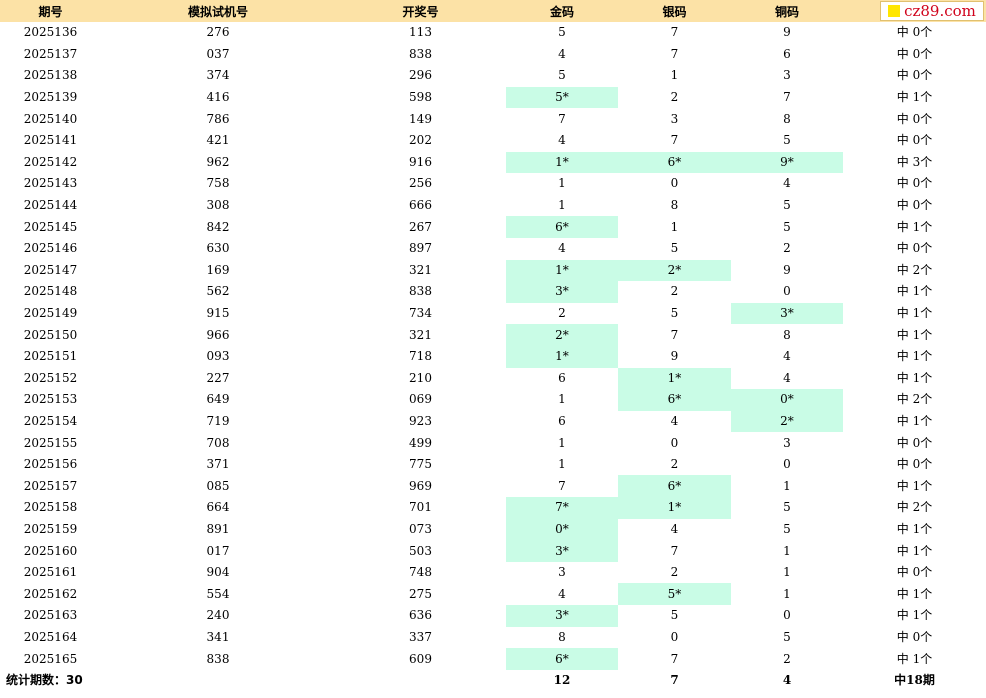 The height and width of the screenshot is (698, 986). Describe the element at coordinates (787, 313) in the screenshot. I see `bronze-cell: 3*` at that location.